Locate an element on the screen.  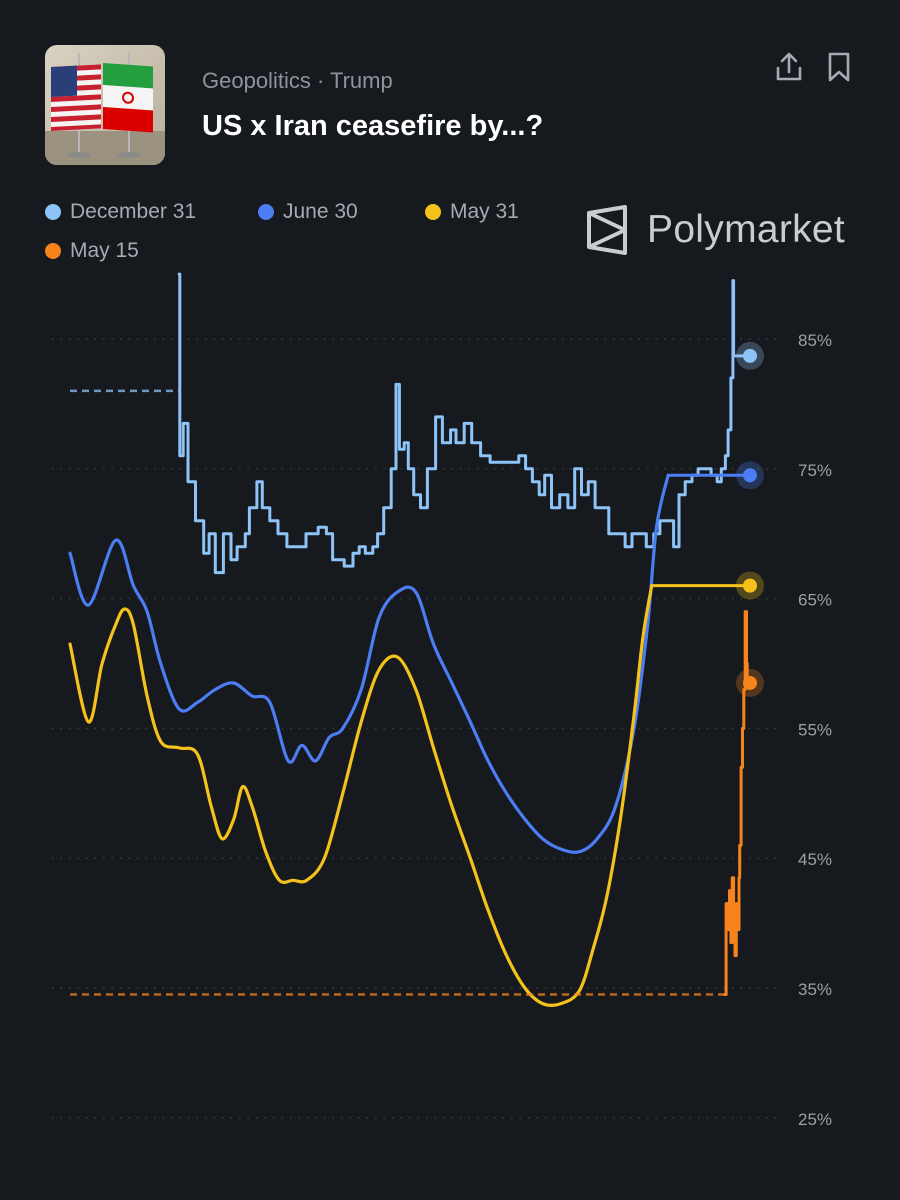
us-iran-flags-icon is located at coordinates (105, 105).